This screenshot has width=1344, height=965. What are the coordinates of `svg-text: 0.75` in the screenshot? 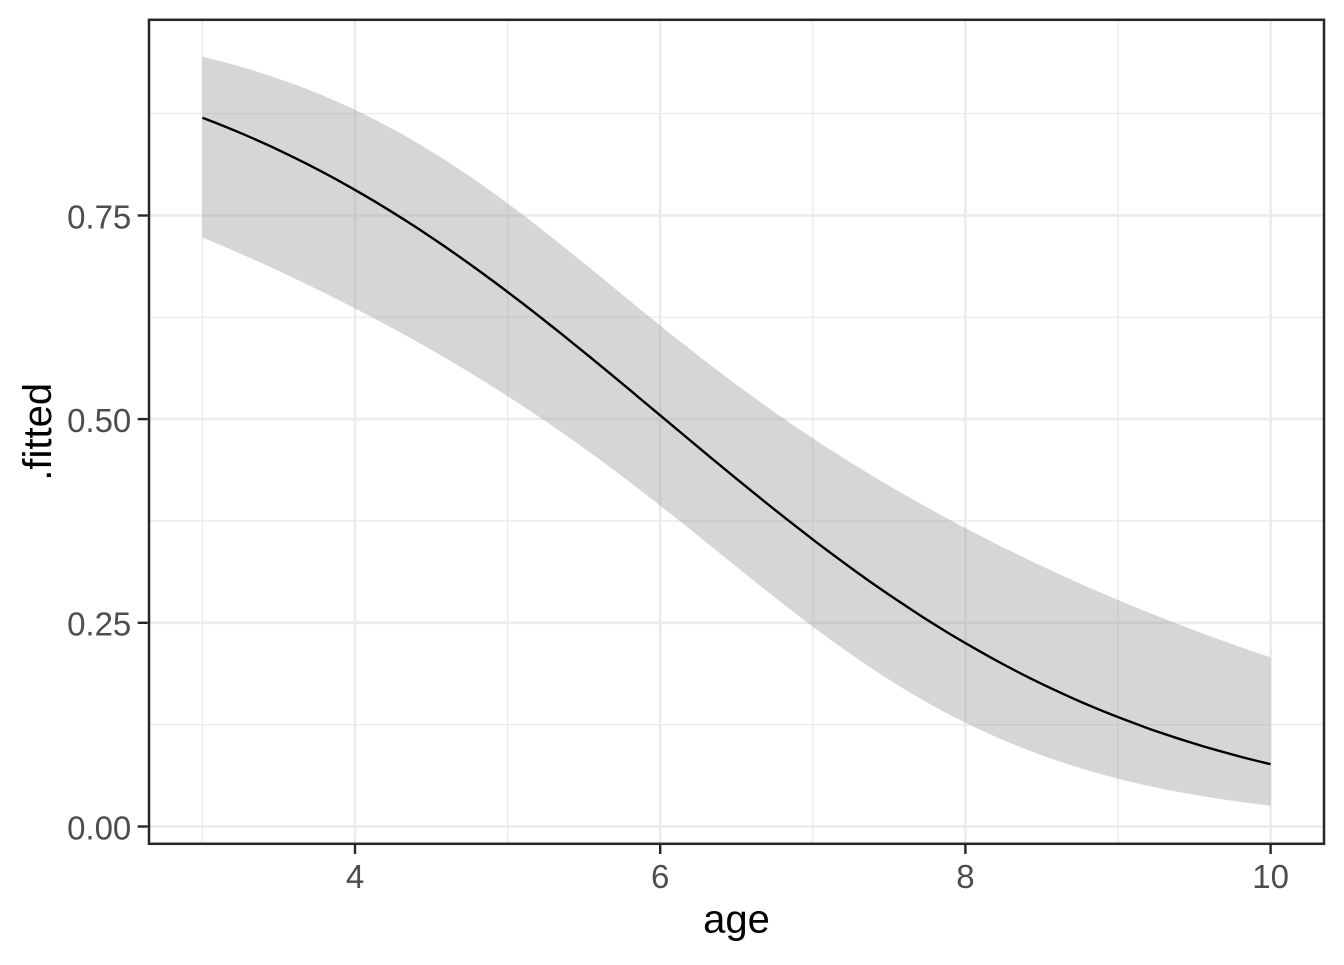 It's located at (99, 216).